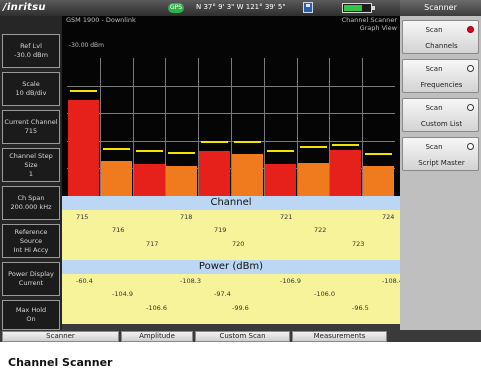 The height and width of the screenshot is (385, 481). I want to click on power-cell: -99.6, so click(240, 308).